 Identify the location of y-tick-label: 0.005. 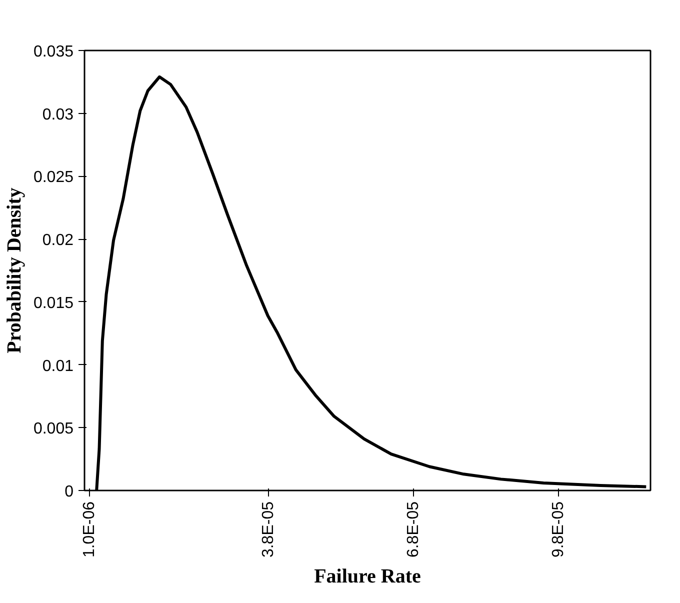
(53, 429).